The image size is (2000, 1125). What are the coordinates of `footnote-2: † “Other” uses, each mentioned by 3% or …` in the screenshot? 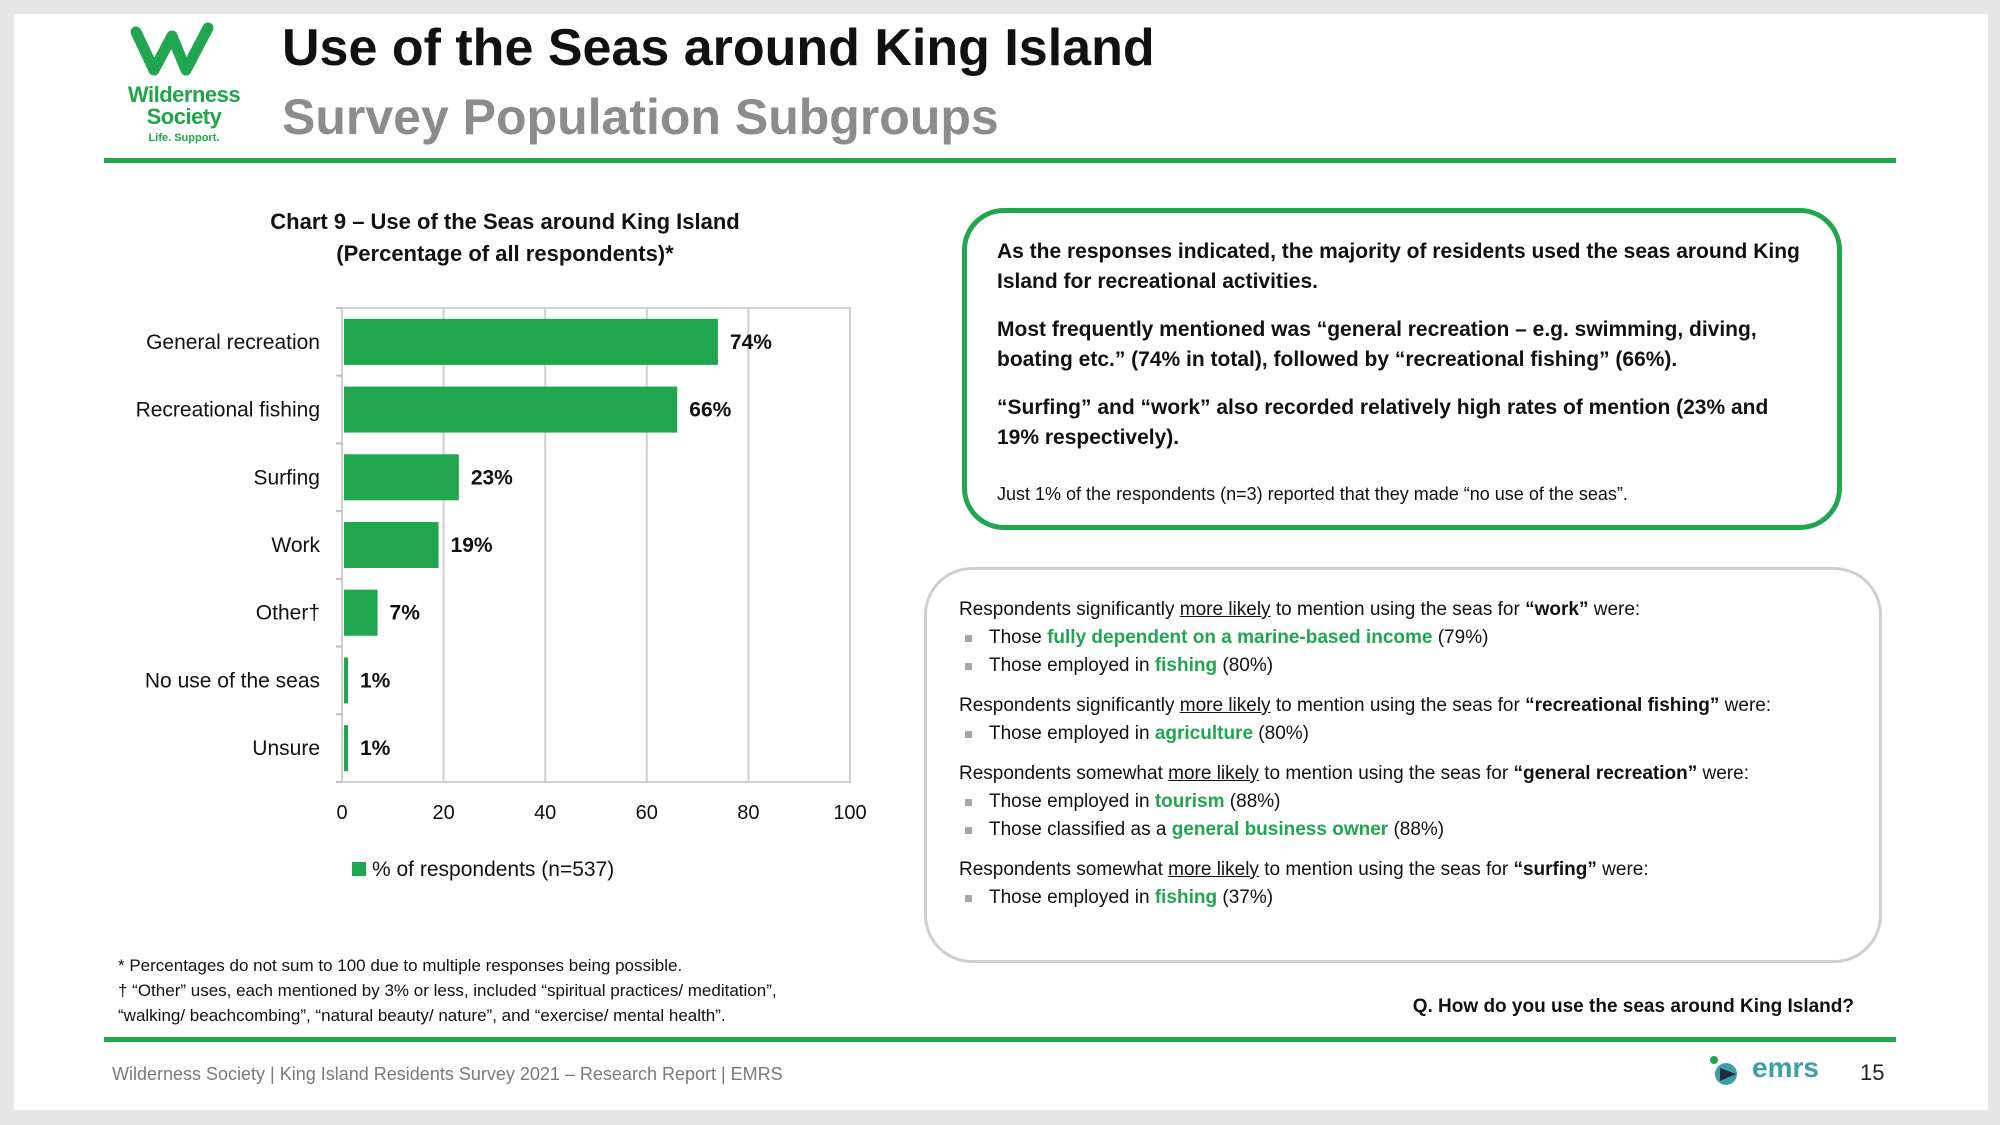 It's located at (447, 990).